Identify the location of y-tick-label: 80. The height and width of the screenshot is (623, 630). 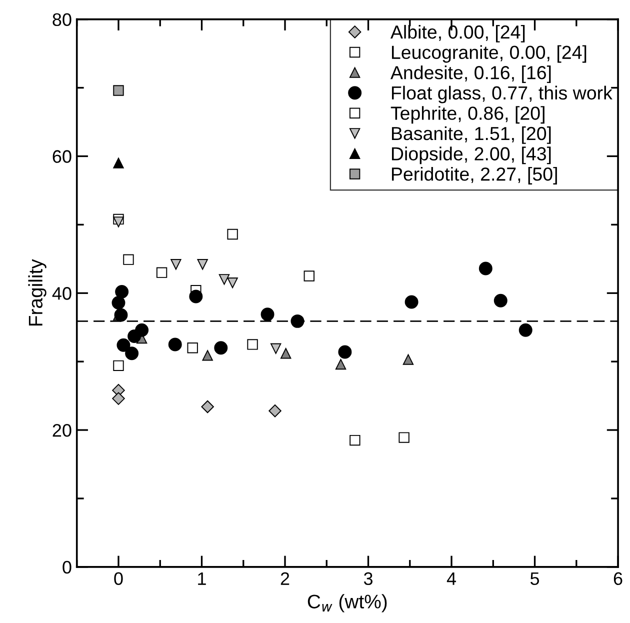
(62, 19).